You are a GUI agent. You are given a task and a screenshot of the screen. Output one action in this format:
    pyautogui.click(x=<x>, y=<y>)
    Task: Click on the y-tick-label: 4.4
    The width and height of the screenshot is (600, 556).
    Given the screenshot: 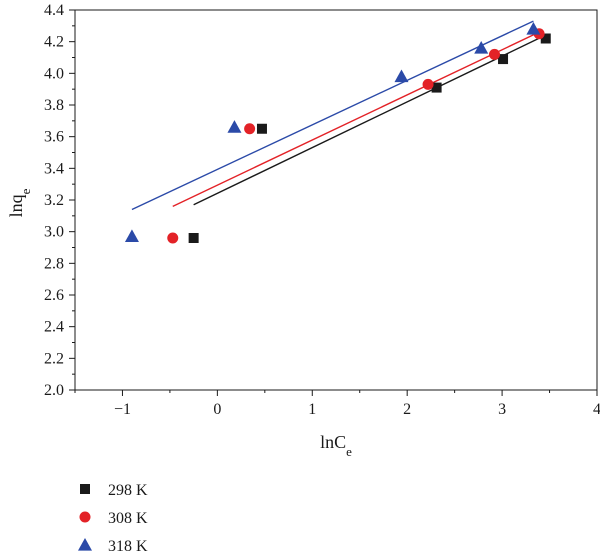 What is the action you would take?
    pyautogui.click(x=54, y=10)
    